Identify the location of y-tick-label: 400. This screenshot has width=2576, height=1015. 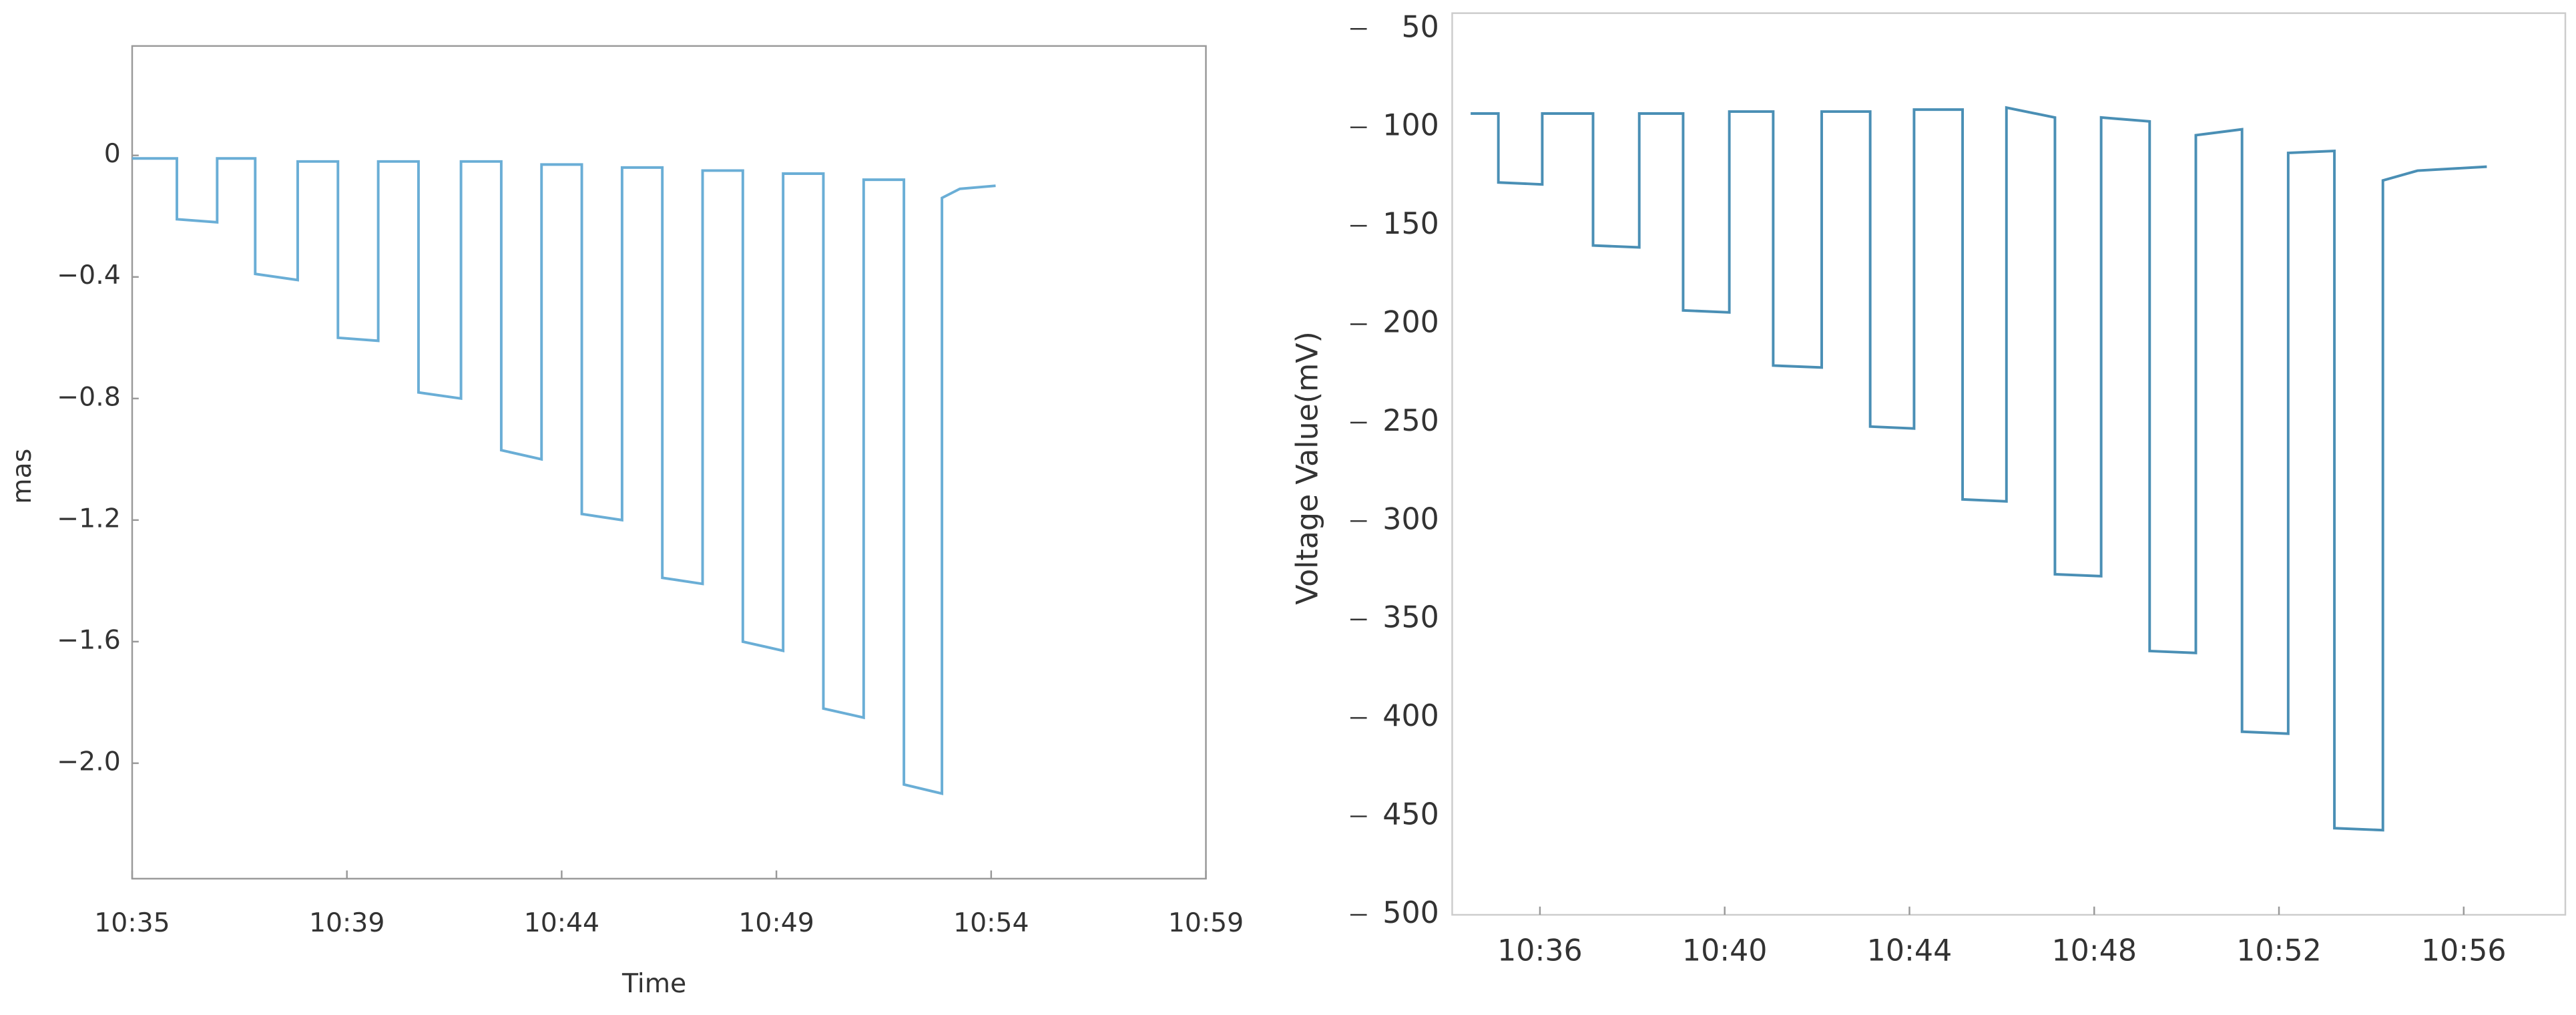
(1410, 716).